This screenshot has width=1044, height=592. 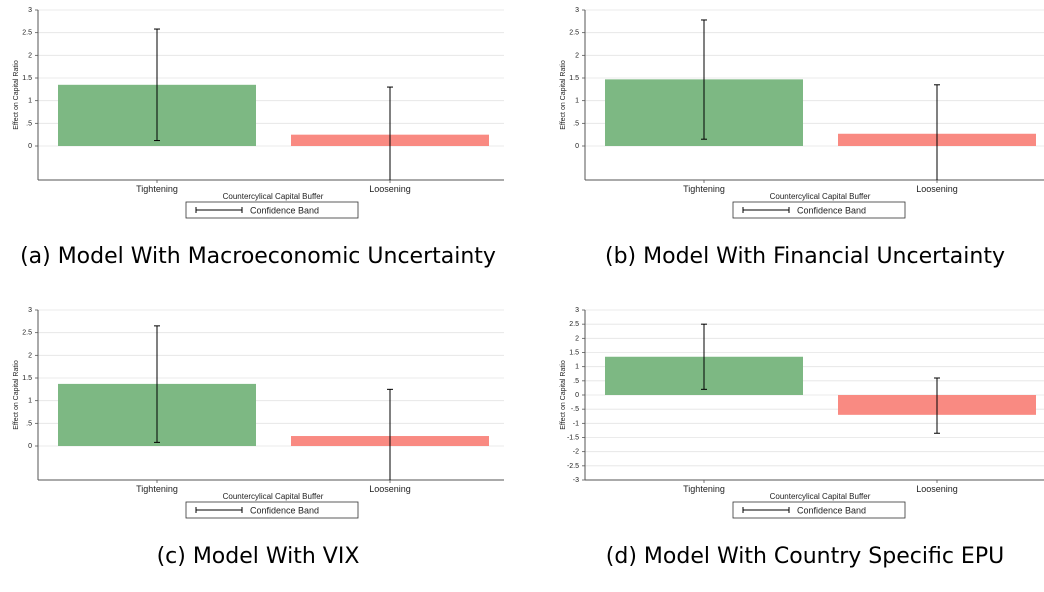 What do you see at coordinates (258, 256) in the screenshot?
I see `chart-caption: (a) Model With Macroeconomic Uncertainty` at bounding box center [258, 256].